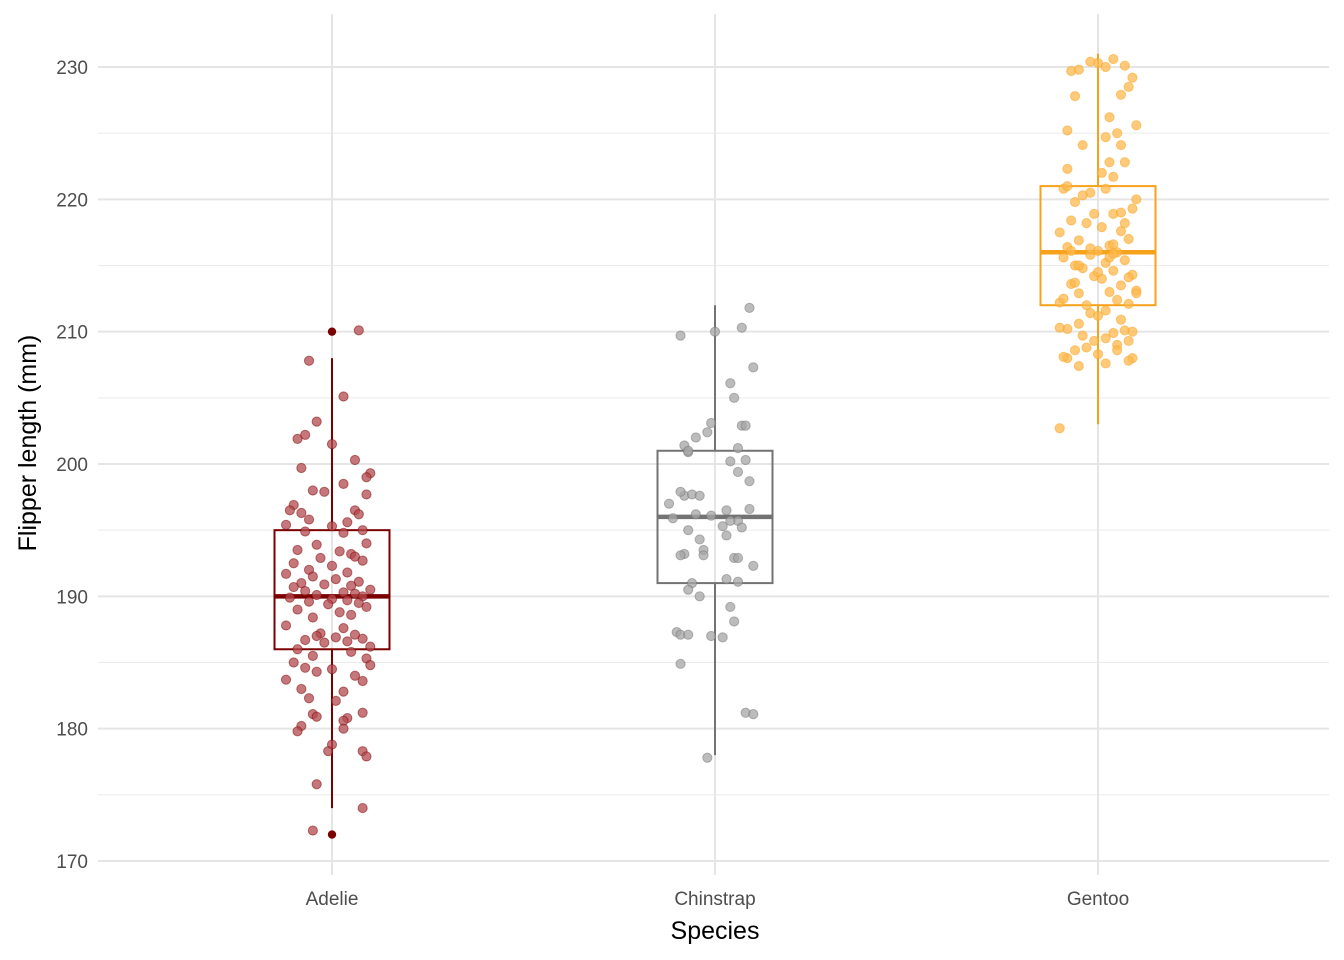 This screenshot has height=960, width=1344. What do you see at coordinates (718, 899) in the screenshot?
I see `x-axis-tick-labels: Adelie Chinstrap Gentoo` at bounding box center [718, 899].